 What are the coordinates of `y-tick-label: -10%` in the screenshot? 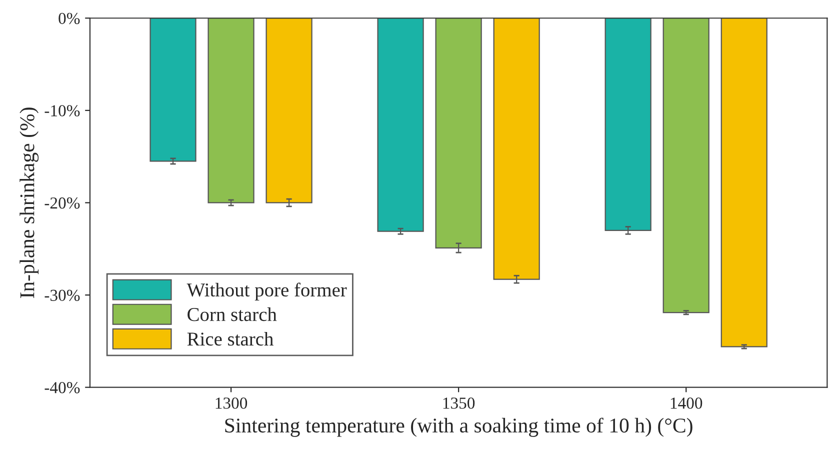 It's located at (62, 110).